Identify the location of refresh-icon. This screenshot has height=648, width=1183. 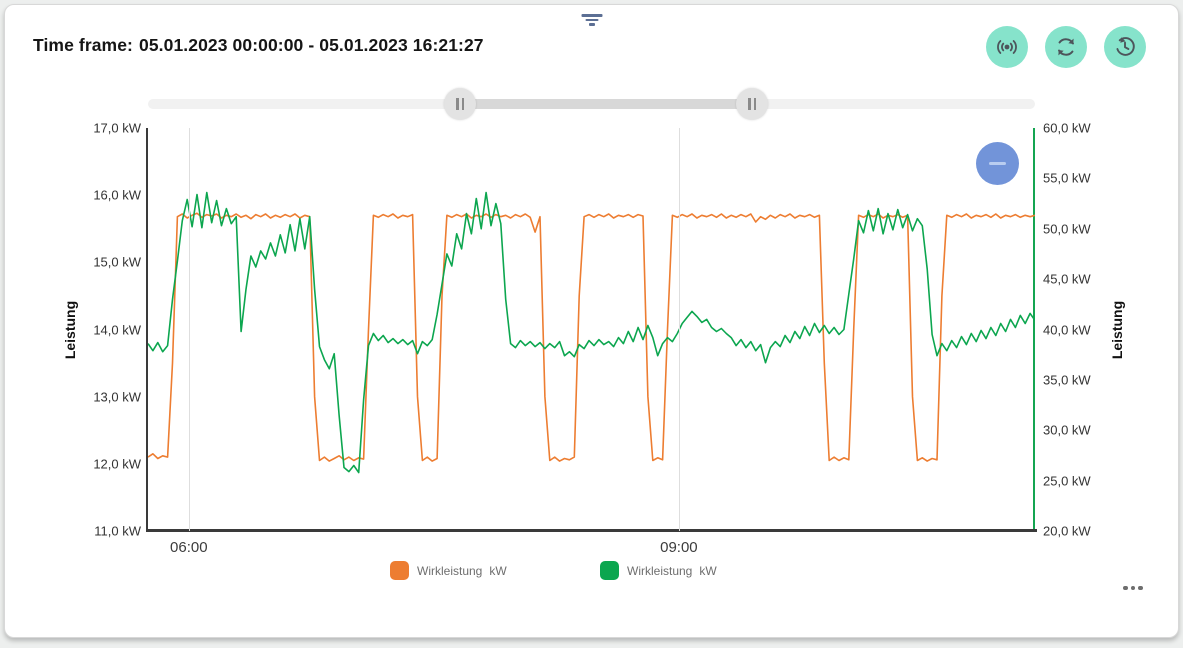
(1066, 47).